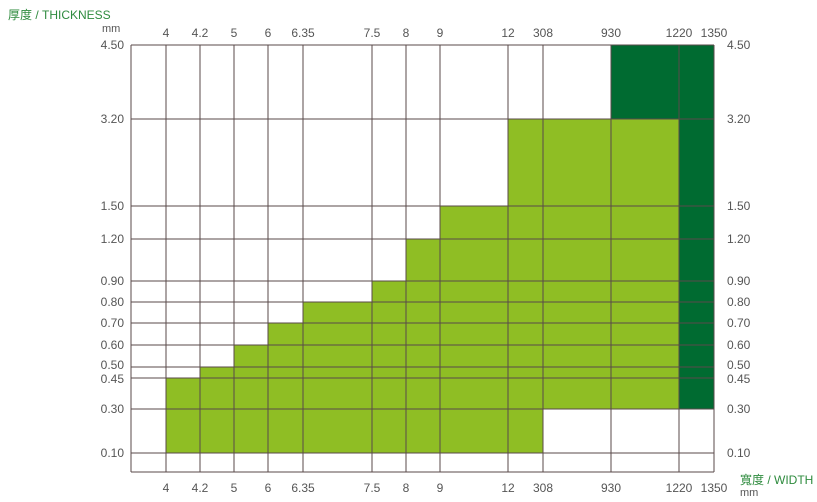 This screenshot has width=817, height=502. Describe the element at coordinates (776, 479) in the screenshot. I see `x-axis-title: 寬度 / WIDTH` at that location.